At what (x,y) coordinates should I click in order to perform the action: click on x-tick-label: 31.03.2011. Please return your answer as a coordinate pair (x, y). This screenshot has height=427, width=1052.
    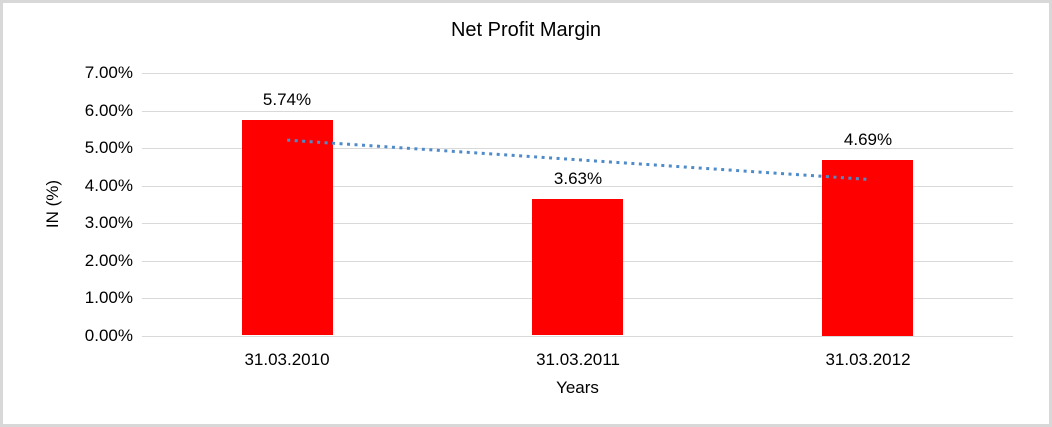
    Looking at the image, I should click on (578, 359).